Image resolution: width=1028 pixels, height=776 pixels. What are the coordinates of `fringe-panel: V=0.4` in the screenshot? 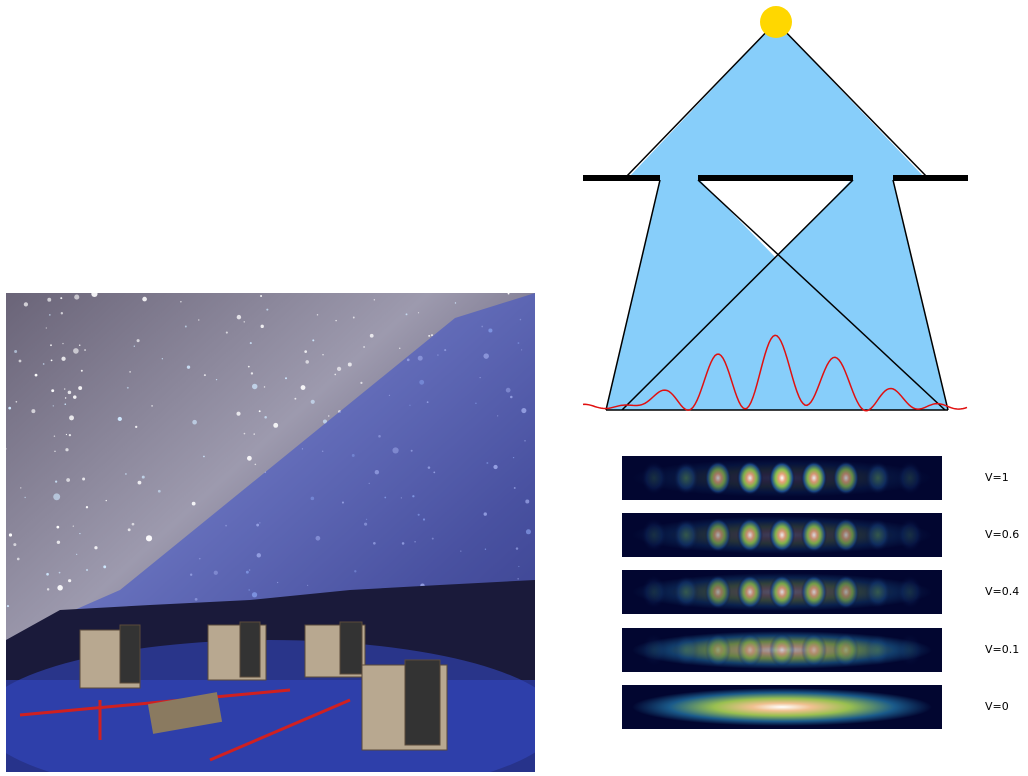 It's located at (820, 592).